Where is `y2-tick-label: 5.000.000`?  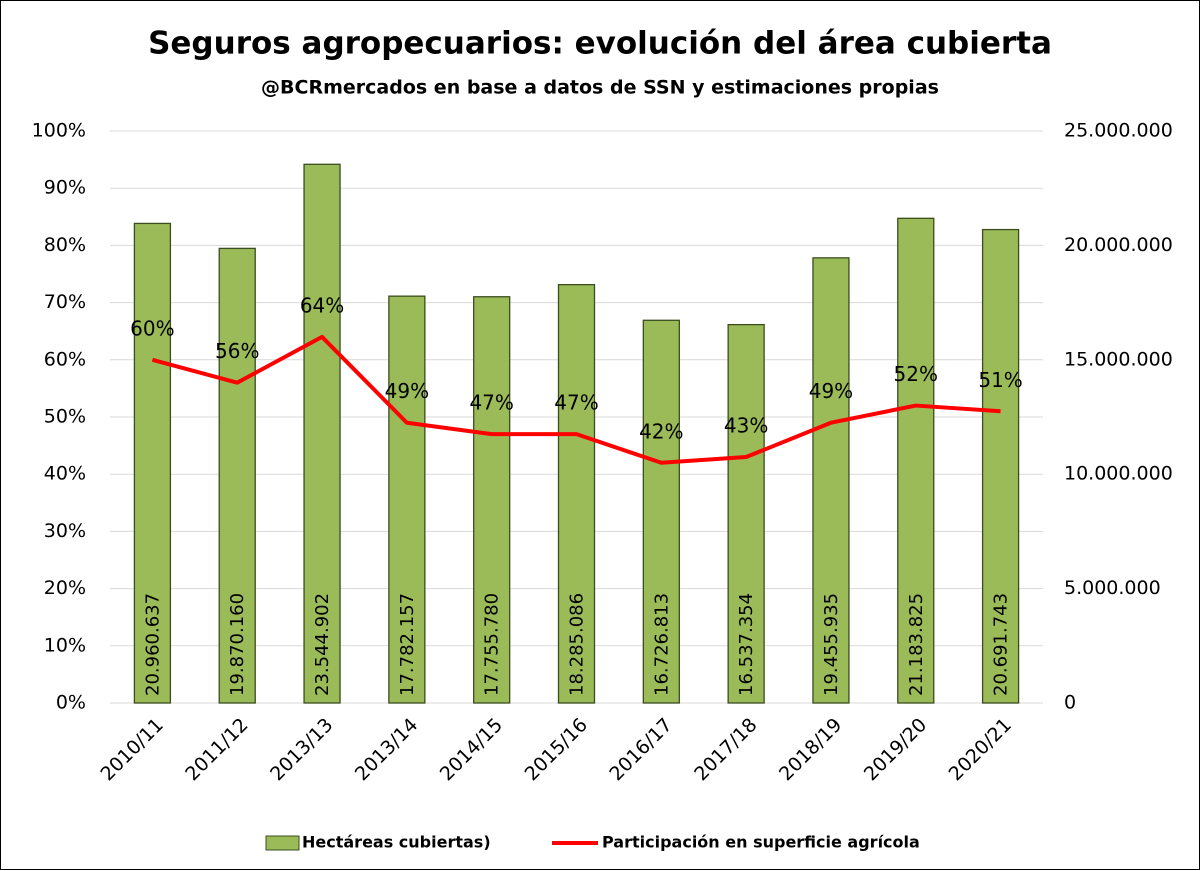 y2-tick-label: 5.000.000 is located at coordinates (1112, 588).